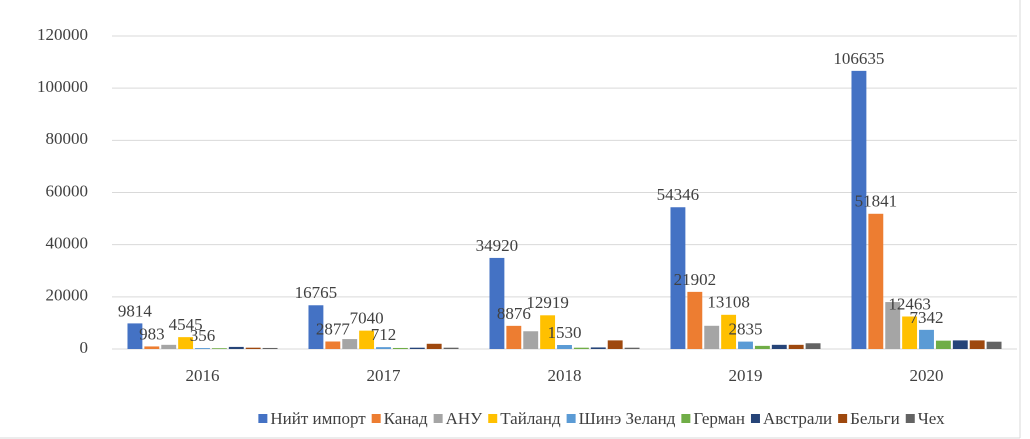 This screenshot has height=439, width=1030. I want to click on legend-label: Тайланд, so click(530, 418).